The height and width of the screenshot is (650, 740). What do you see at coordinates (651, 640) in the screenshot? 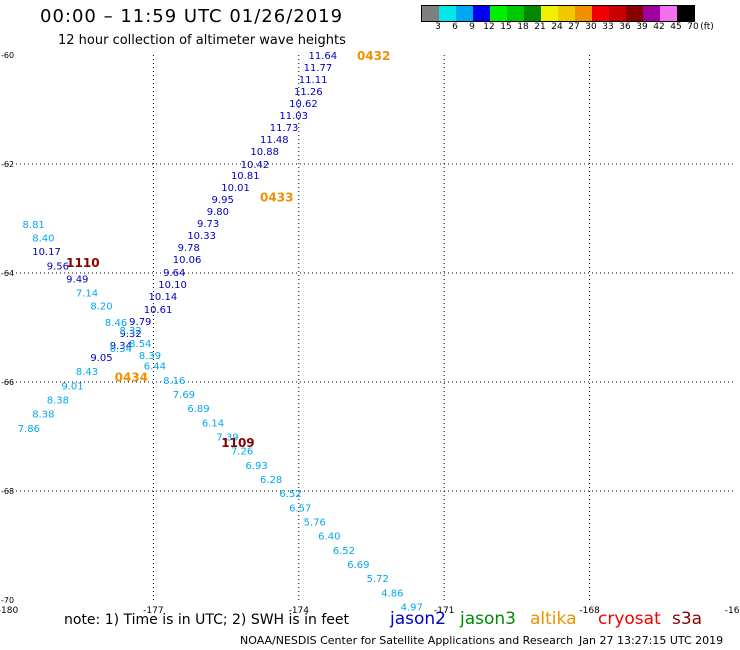
I see `timestamp-text: Jan 27 13:27:15 UTC 2019` at bounding box center [651, 640].